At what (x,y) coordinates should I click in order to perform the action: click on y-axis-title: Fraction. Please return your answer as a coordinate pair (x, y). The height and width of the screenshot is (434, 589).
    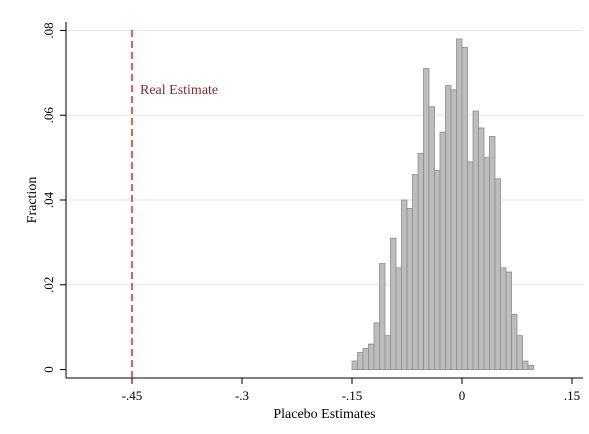
    Looking at the image, I should click on (32, 200).